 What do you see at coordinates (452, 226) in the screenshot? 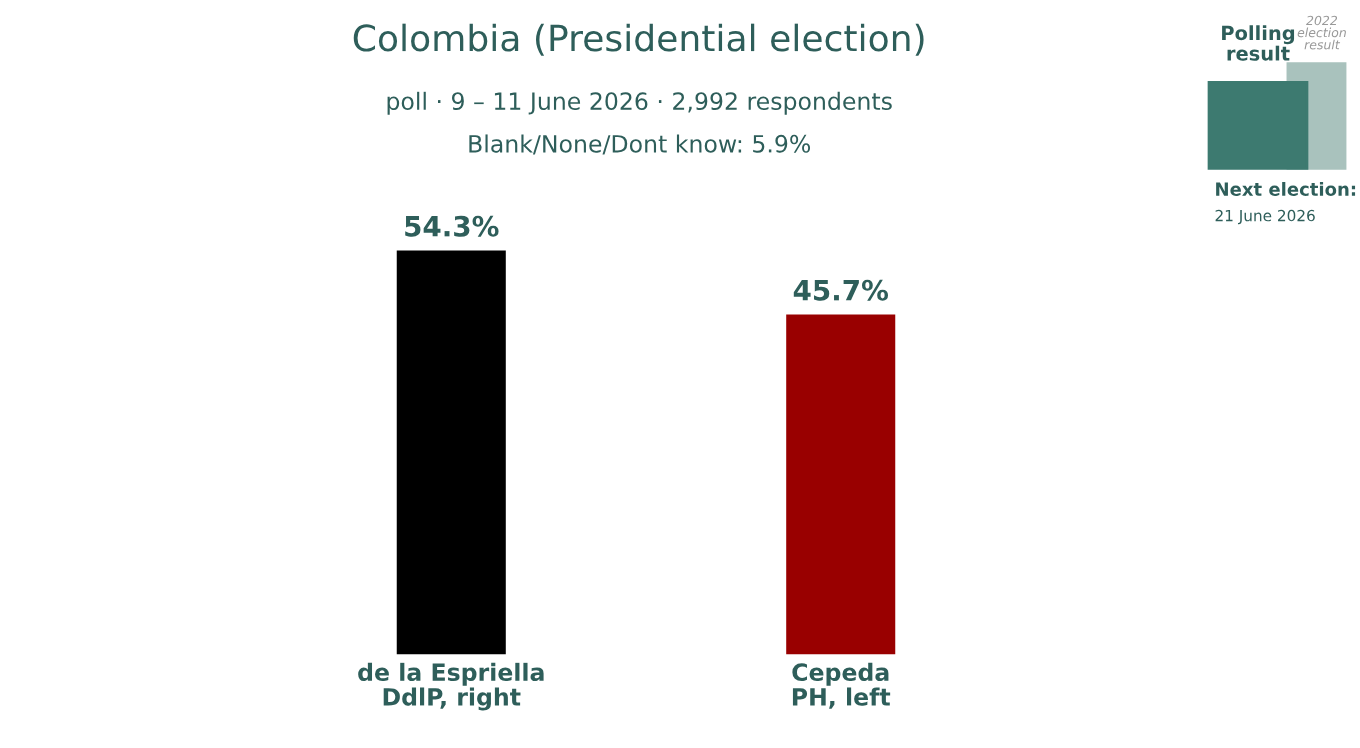
I see `data-label: 54.3%` at bounding box center [452, 226].